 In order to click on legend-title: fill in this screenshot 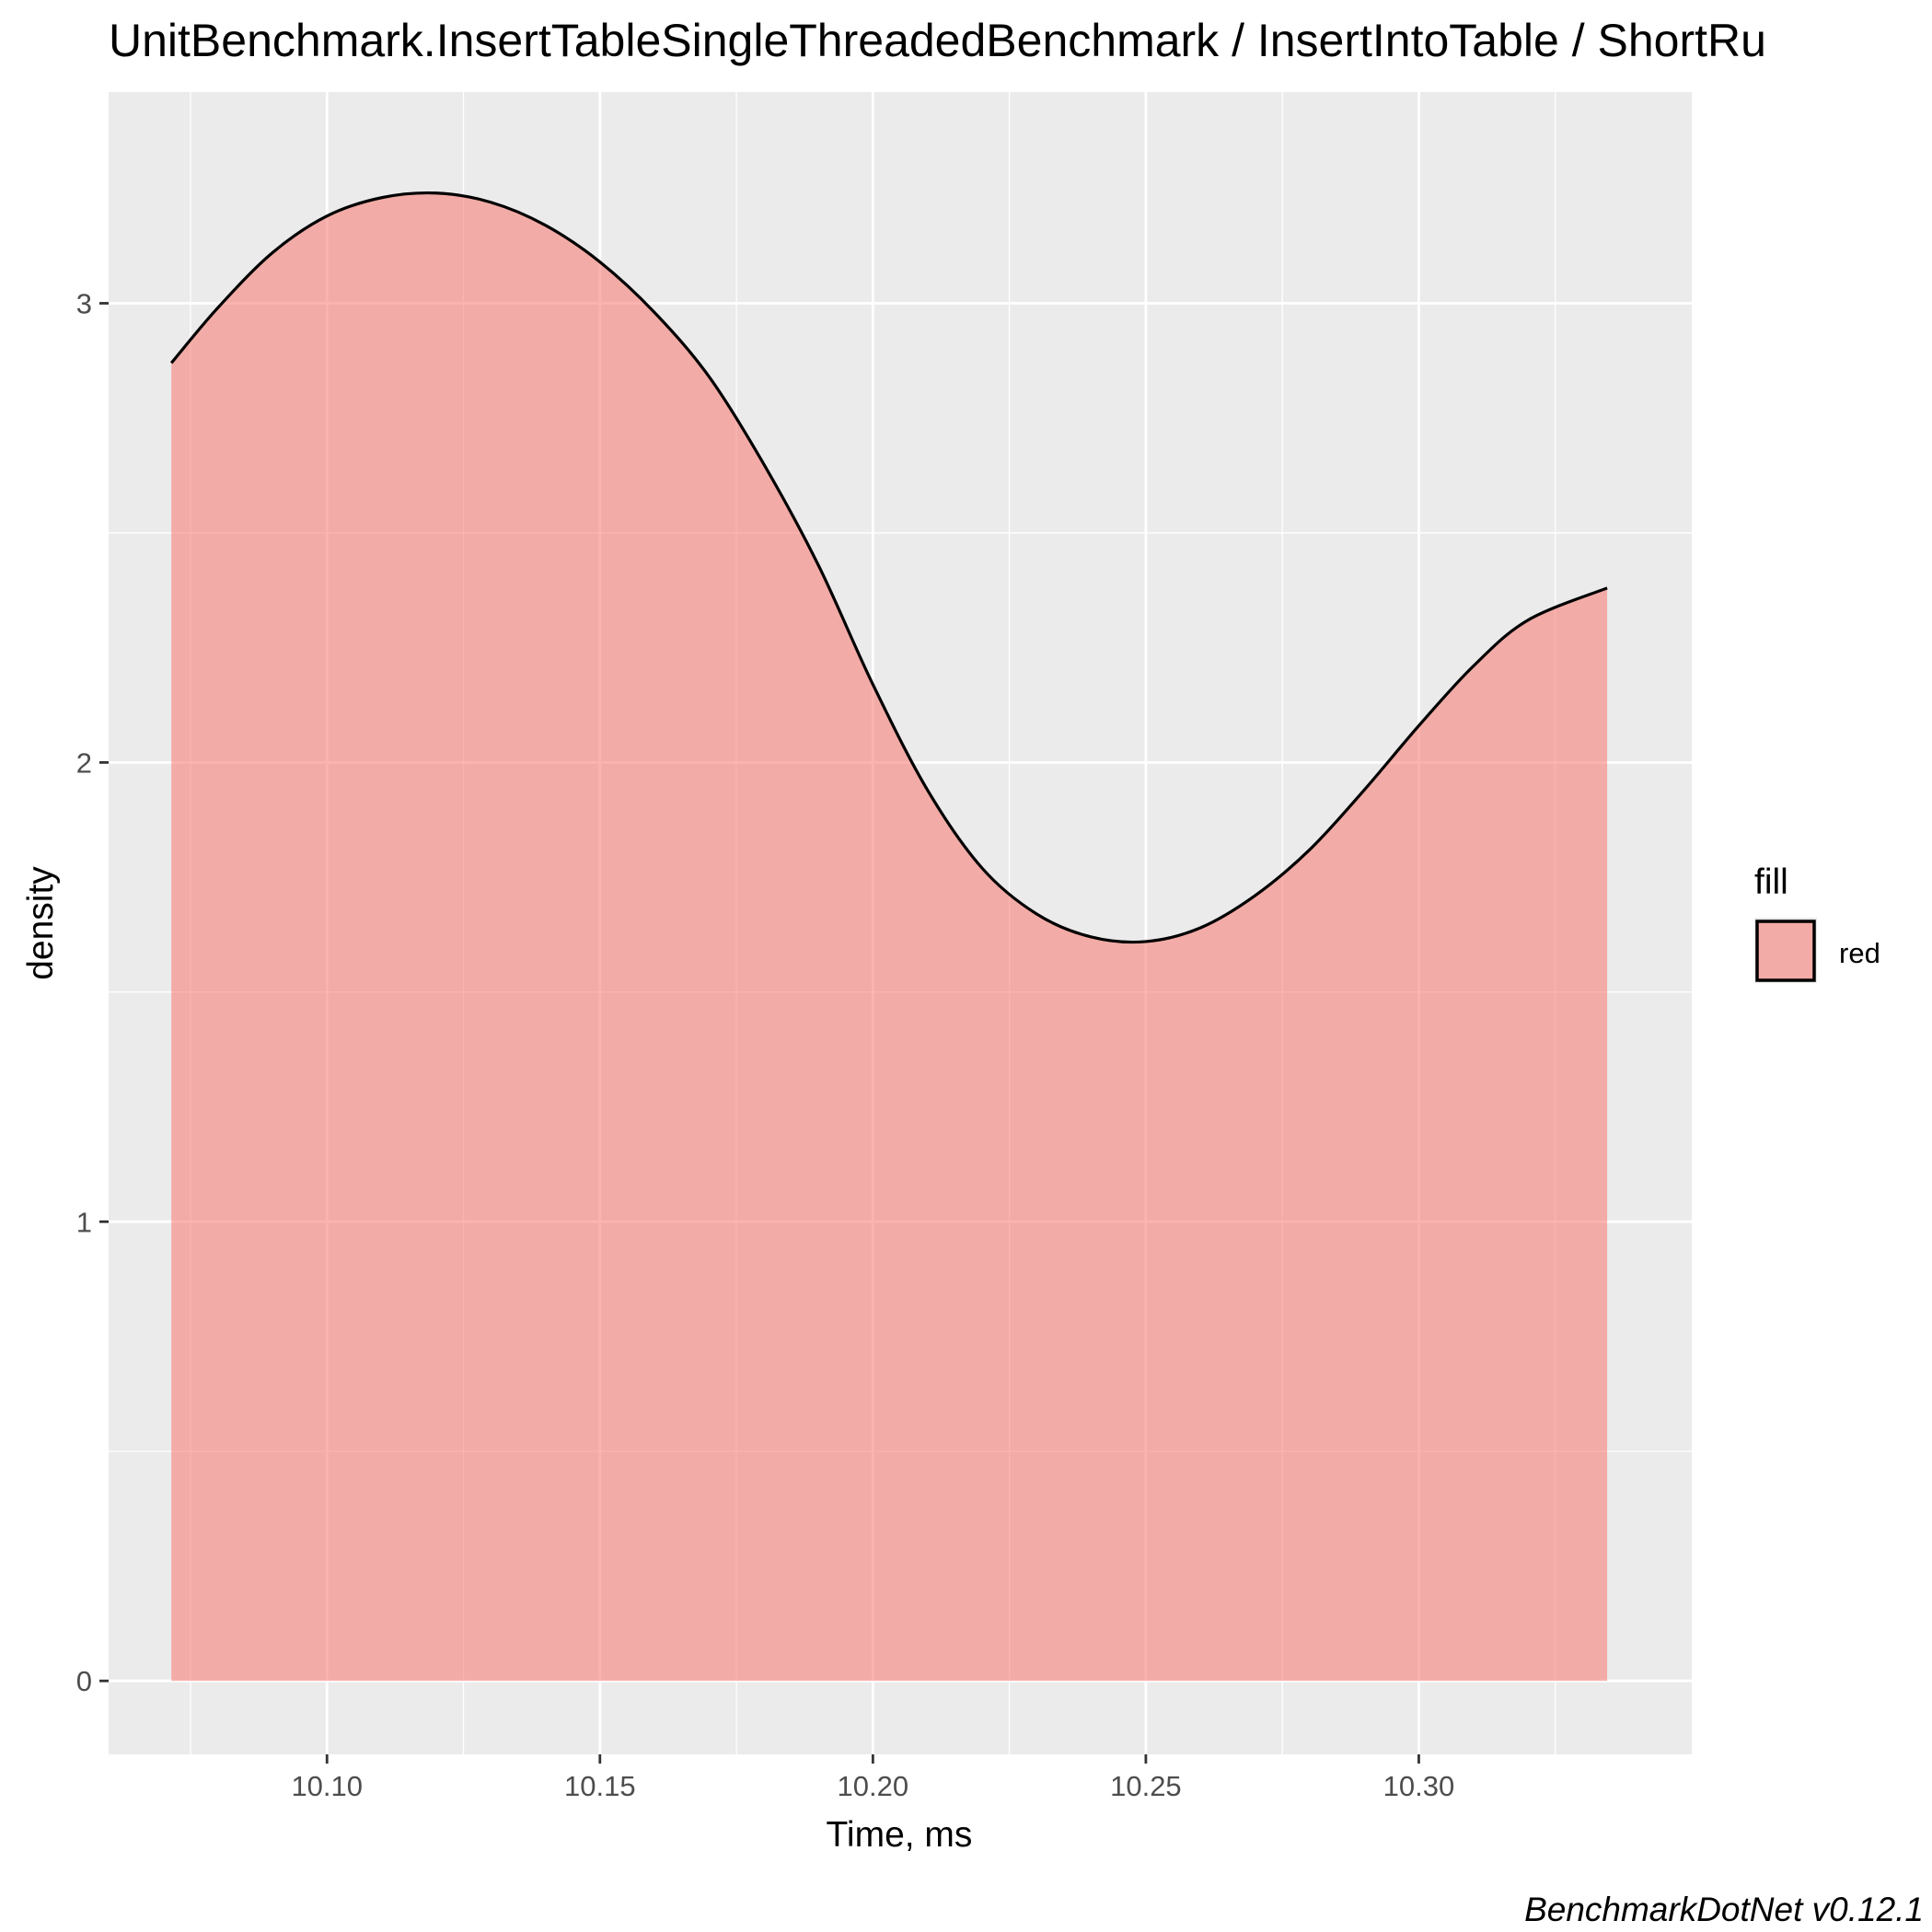, I will do `click(1771, 882)`.